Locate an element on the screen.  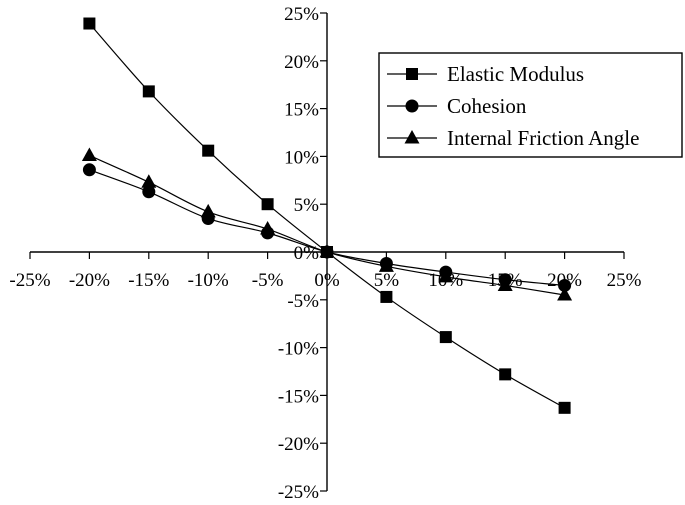
x-tick-label: -20% is located at coordinates (89, 280).